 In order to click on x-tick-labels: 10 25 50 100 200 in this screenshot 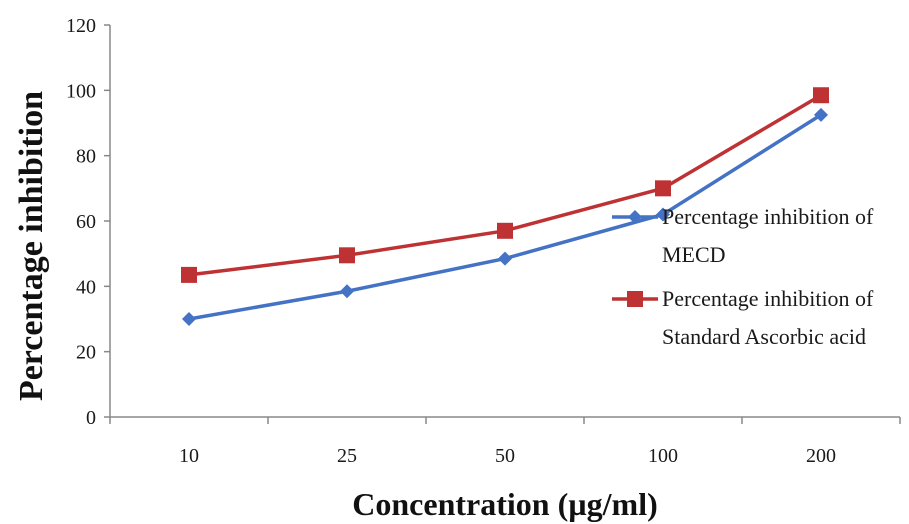, I will do `click(507, 456)`.